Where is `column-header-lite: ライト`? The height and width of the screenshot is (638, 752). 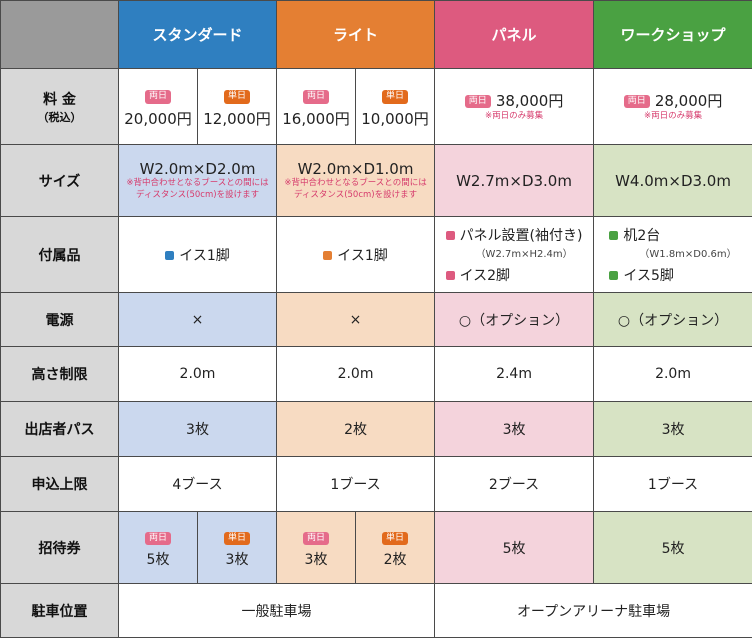
column-header-lite: ライト is located at coordinates (356, 35).